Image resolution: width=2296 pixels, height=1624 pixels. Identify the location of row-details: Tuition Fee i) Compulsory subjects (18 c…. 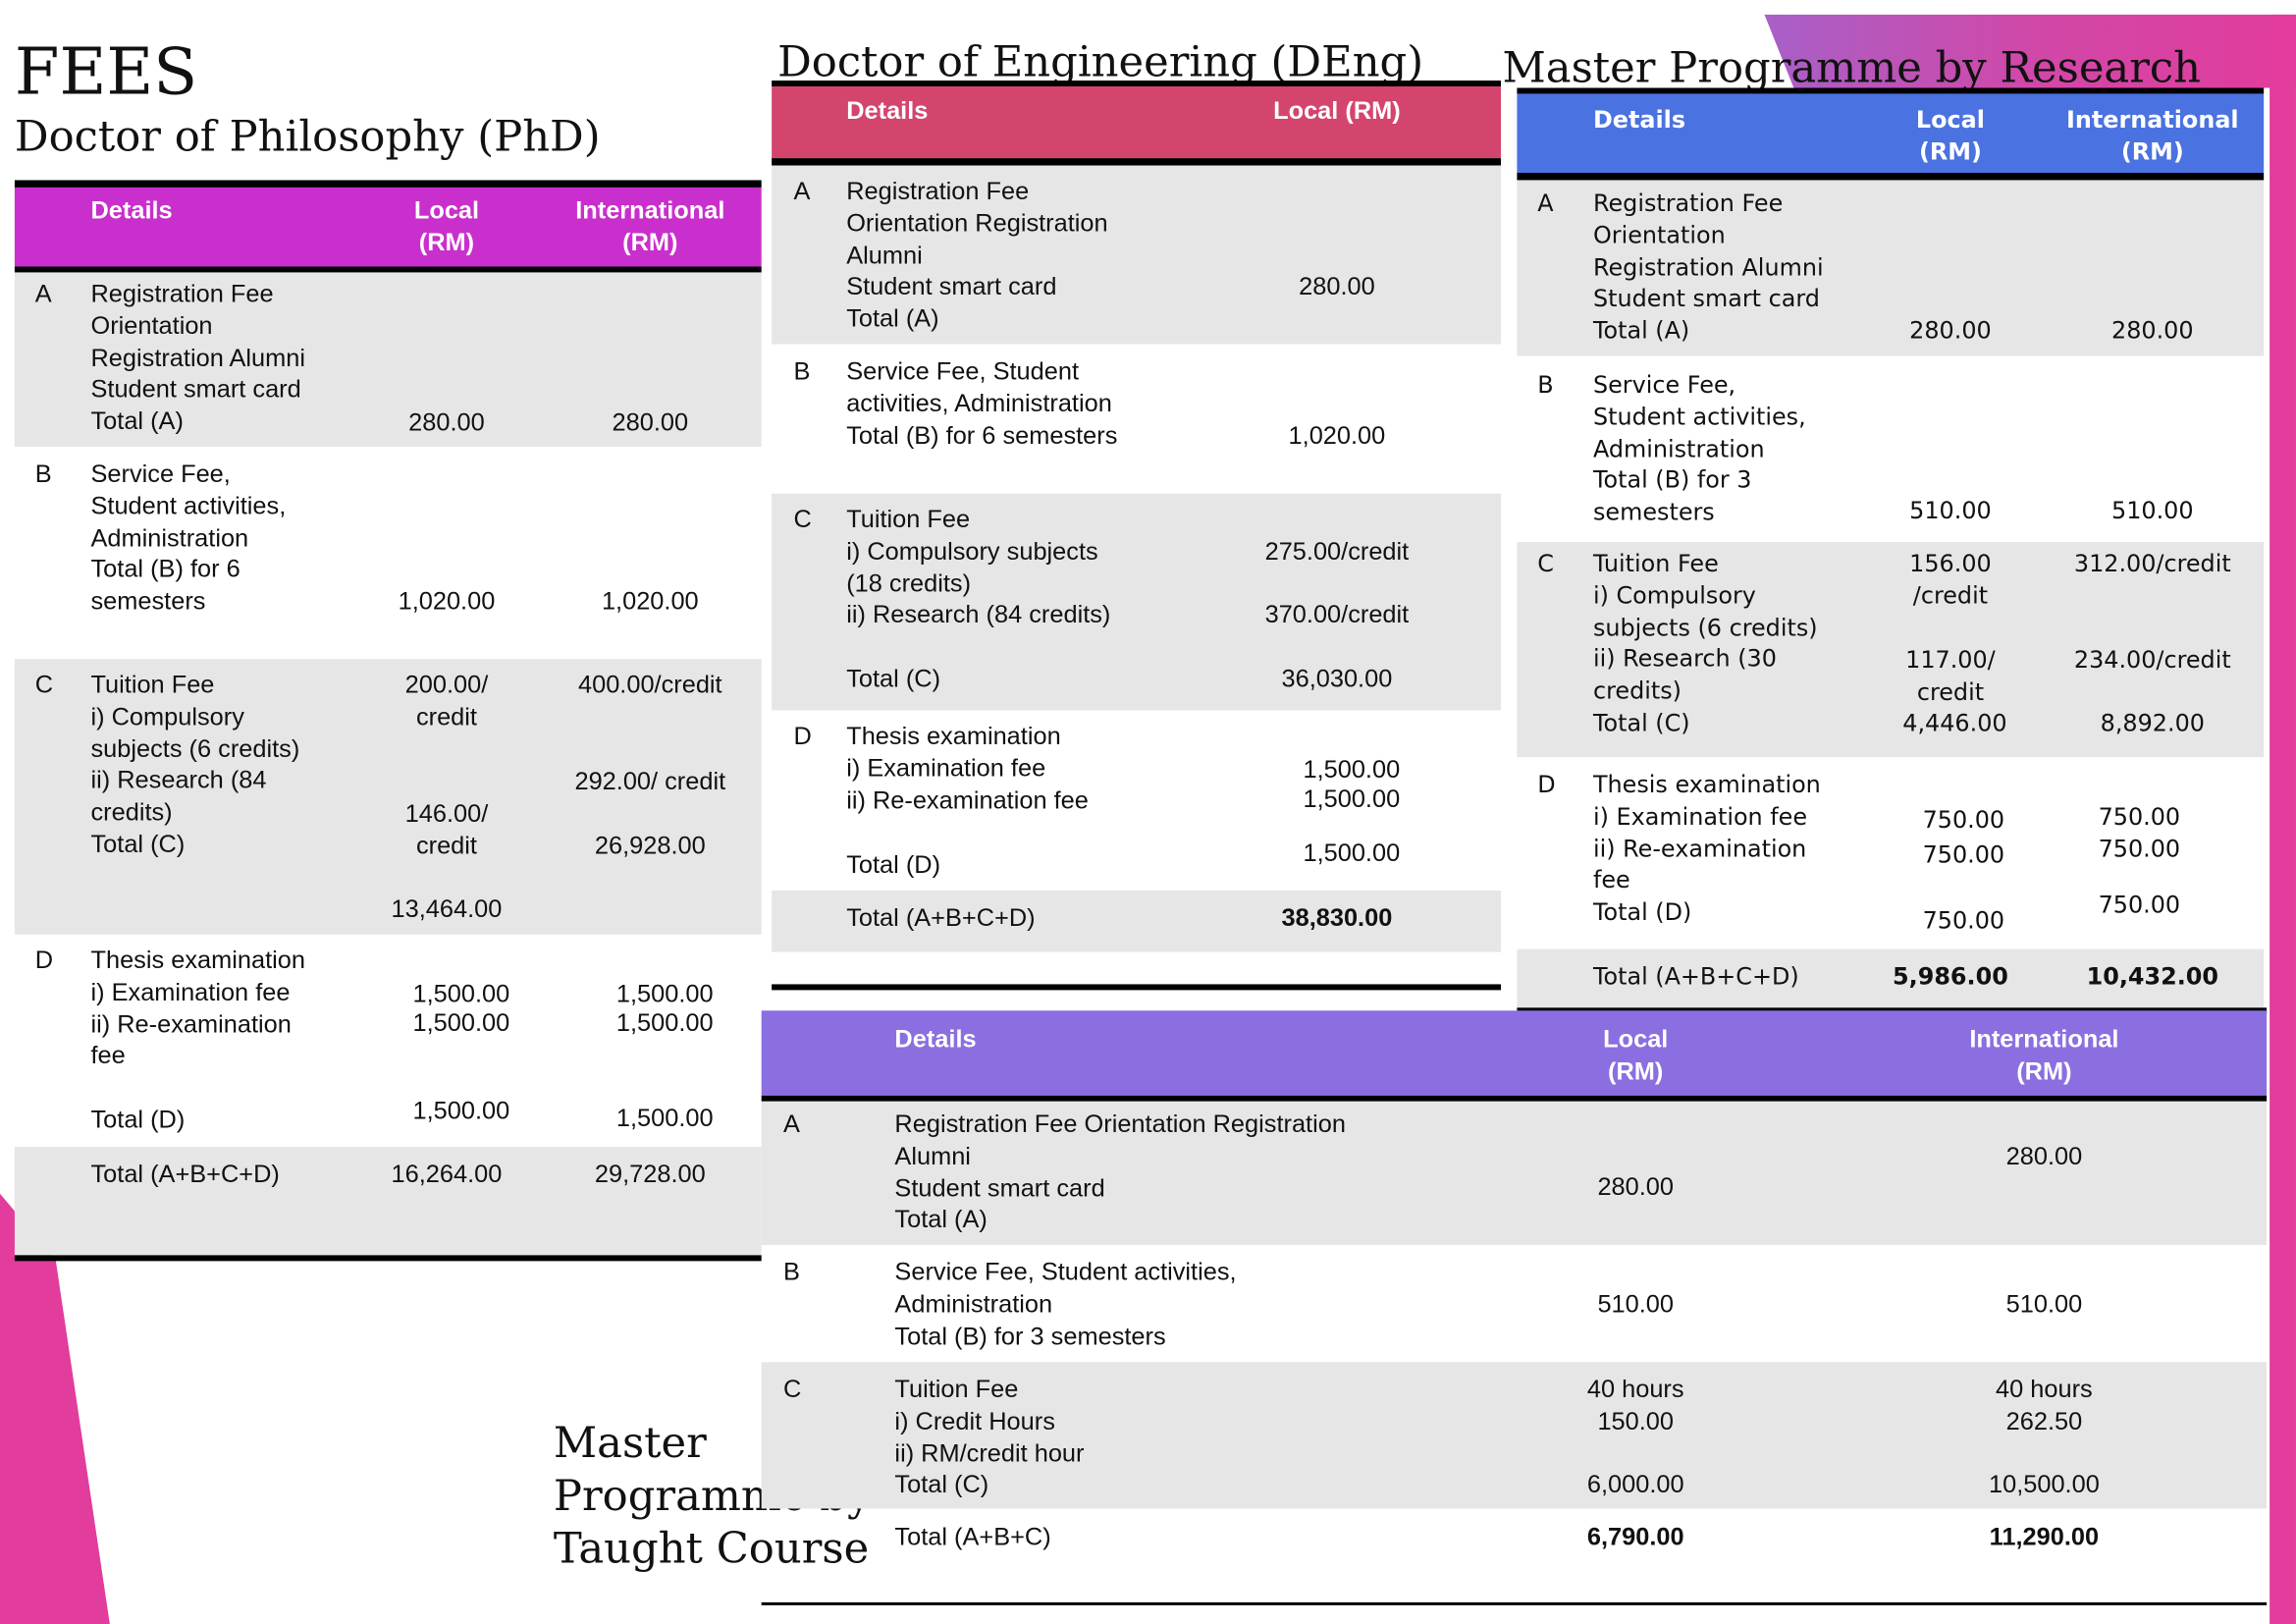
(979, 567).